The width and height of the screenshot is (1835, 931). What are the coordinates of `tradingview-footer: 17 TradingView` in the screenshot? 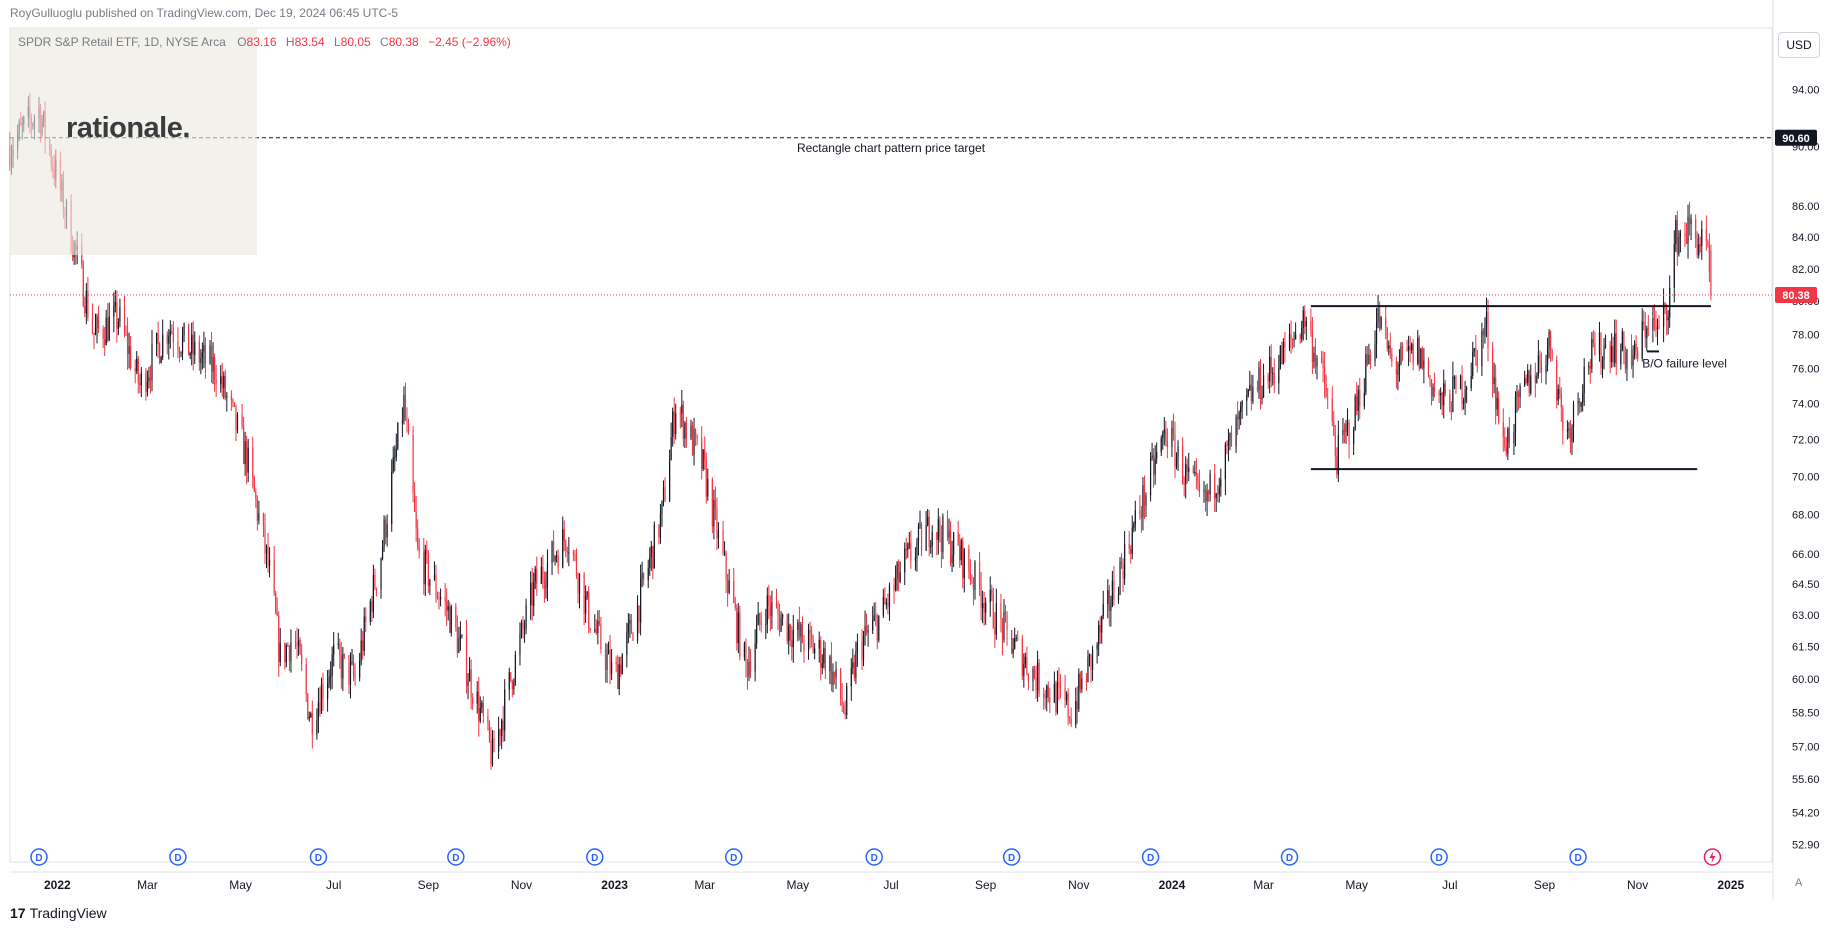 It's located at (58, 913).